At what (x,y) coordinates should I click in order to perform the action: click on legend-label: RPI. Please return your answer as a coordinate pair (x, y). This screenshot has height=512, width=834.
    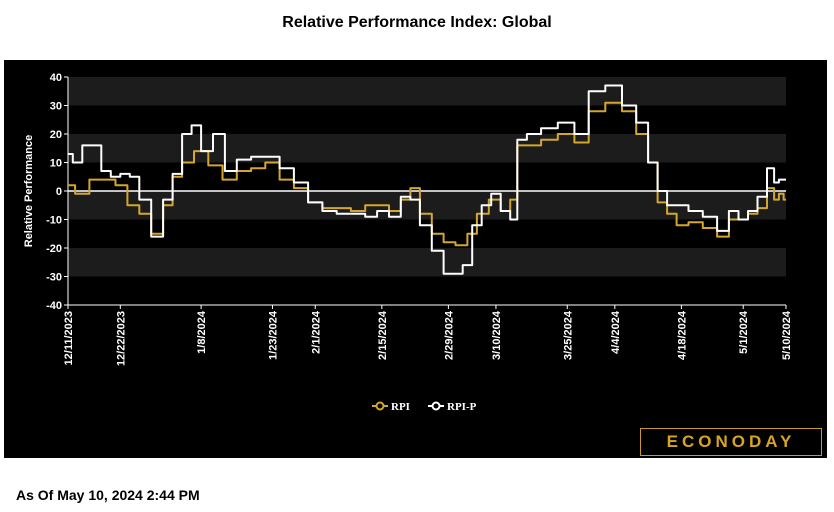
    Looking at the image, I should click on (400, 407).